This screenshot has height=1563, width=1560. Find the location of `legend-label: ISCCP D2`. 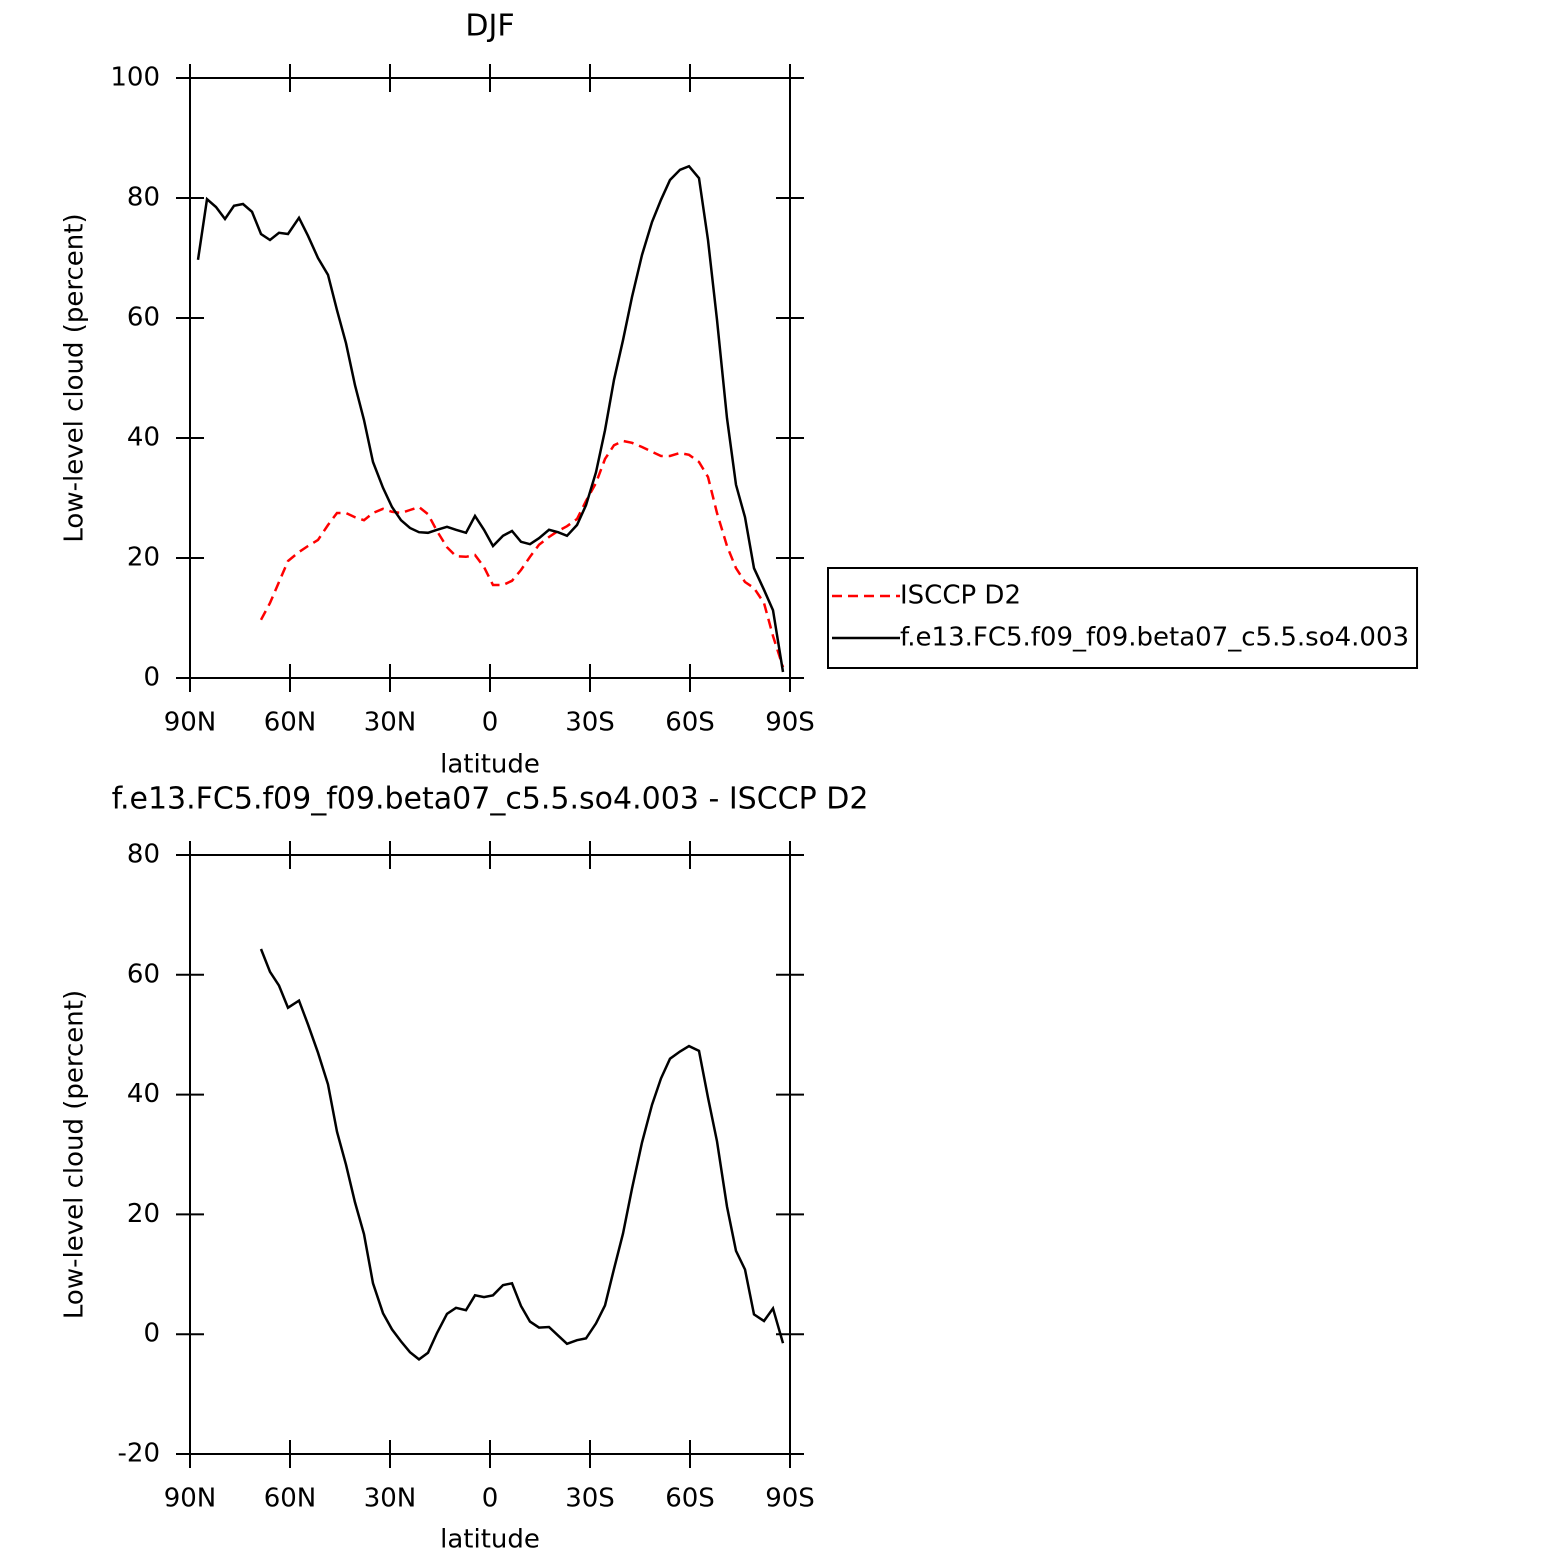

legend-label: ISCCP D2 is located at coordinates (960, 596).